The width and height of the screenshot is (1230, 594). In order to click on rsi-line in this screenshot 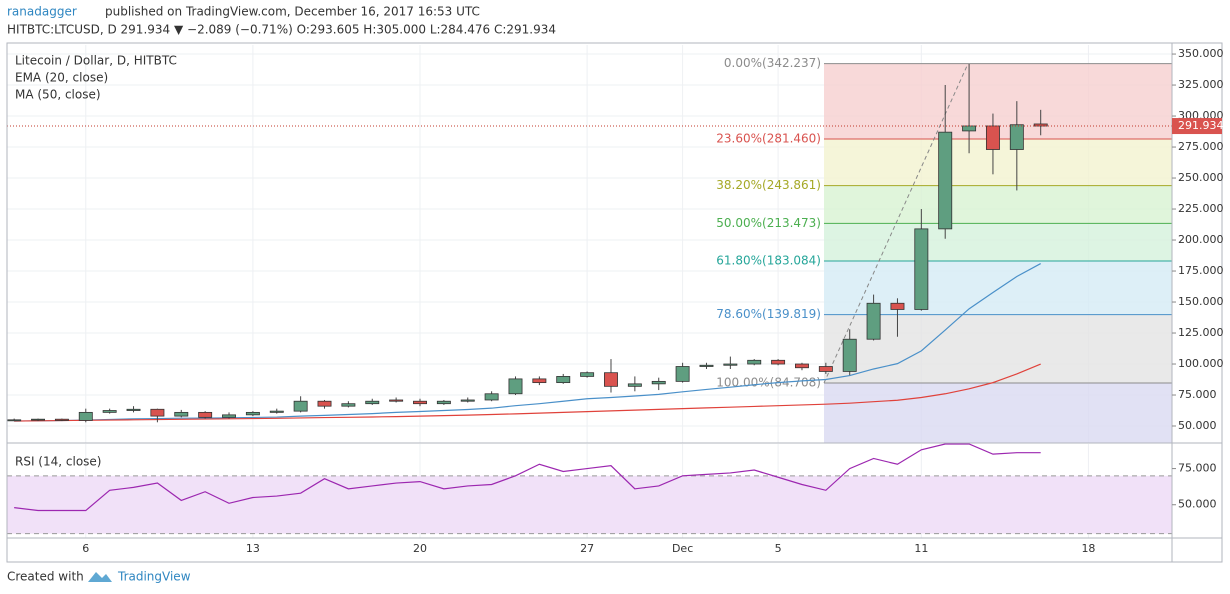, I will do `click(527, 477)`.